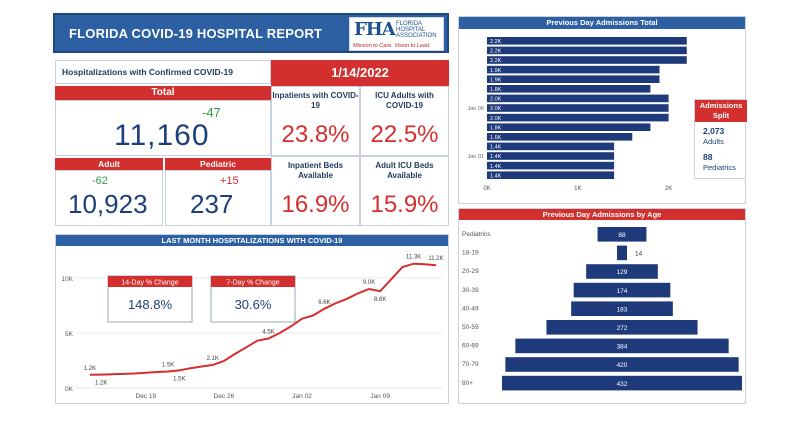  Describe the element at coordinates (100, 181) in the screenshot. I see `adult-delta: -62` at that location.